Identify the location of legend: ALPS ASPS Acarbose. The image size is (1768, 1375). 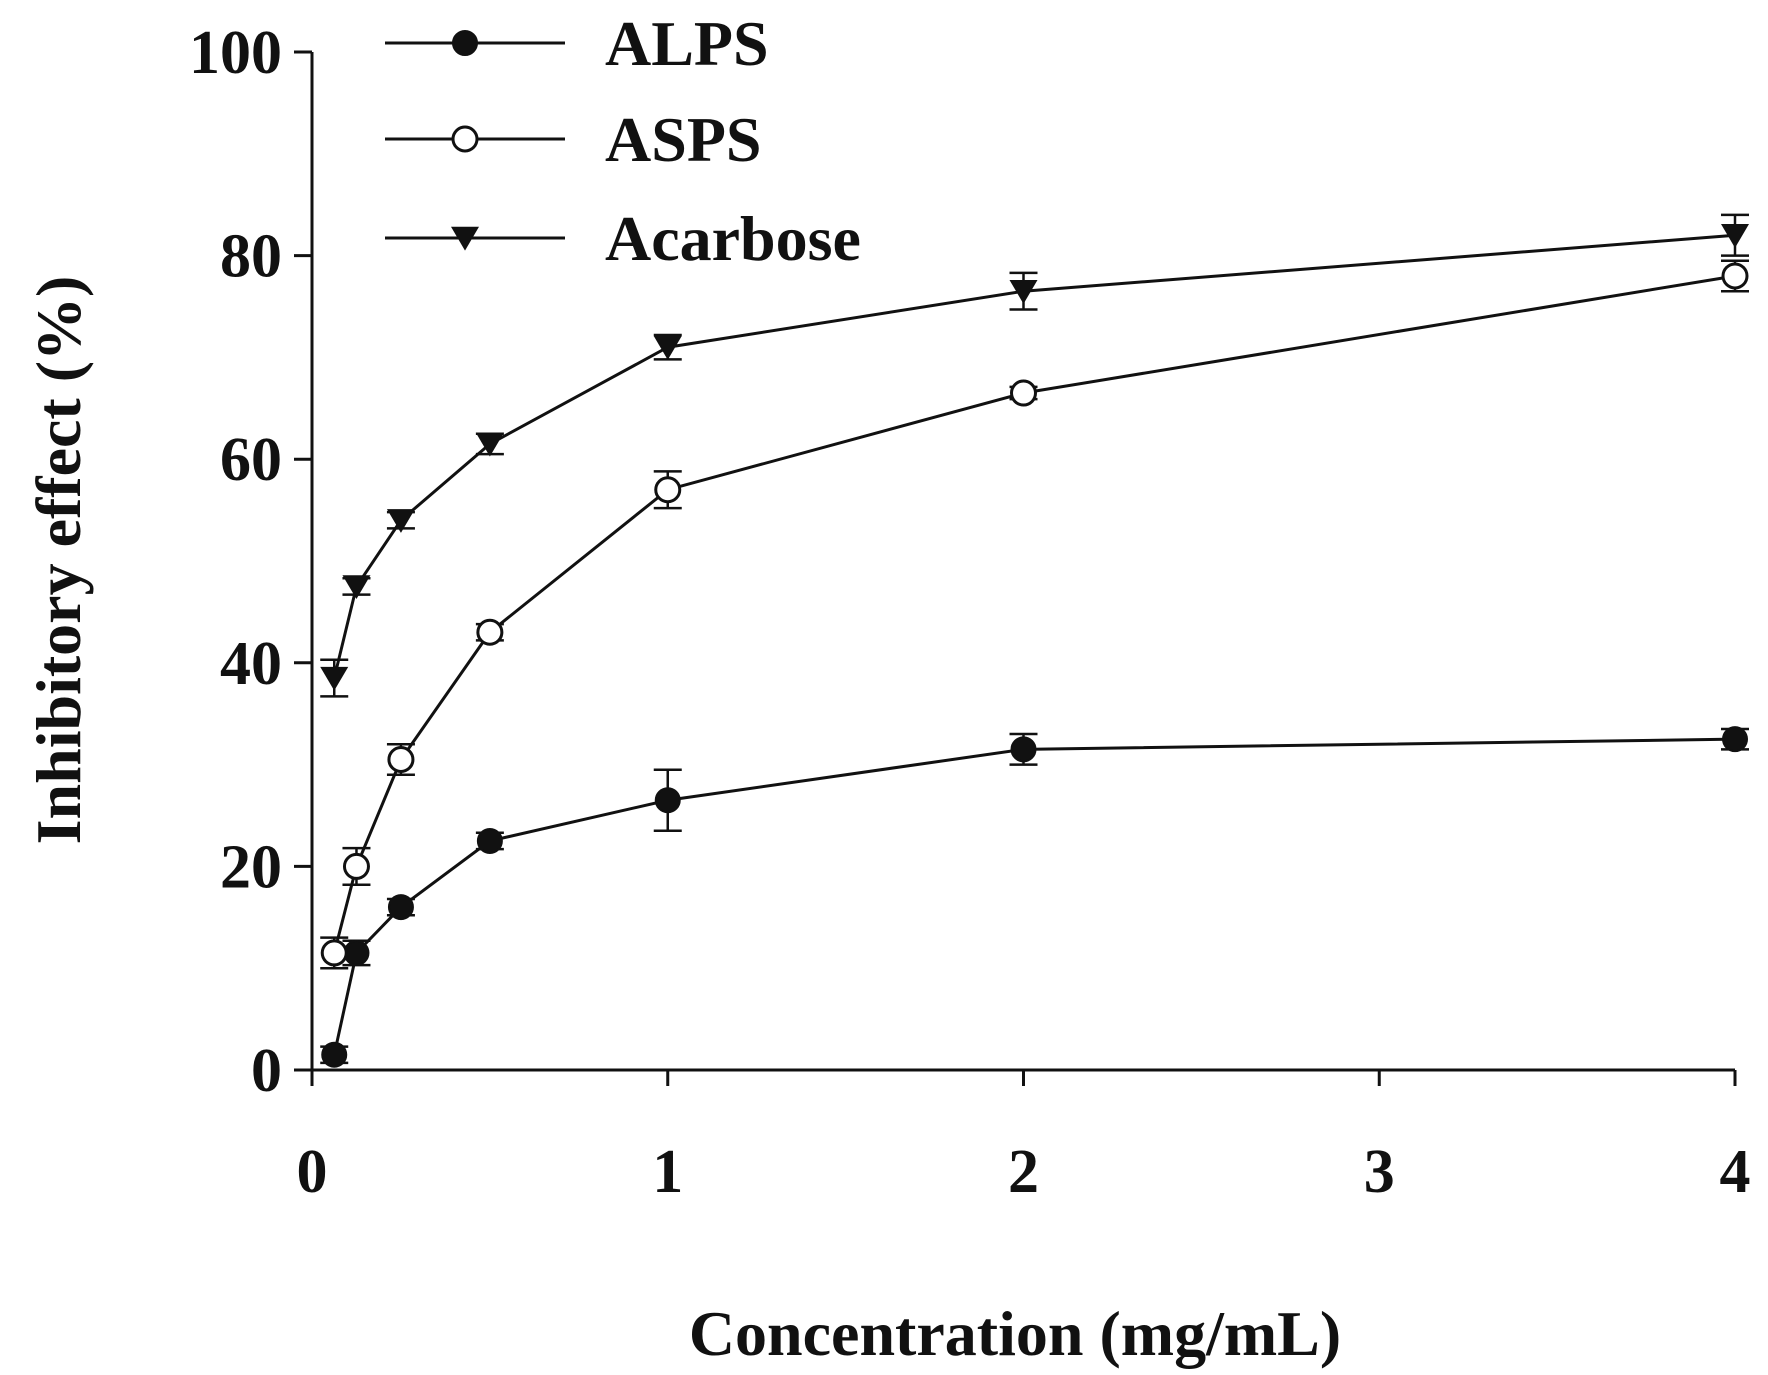
(623, 141).